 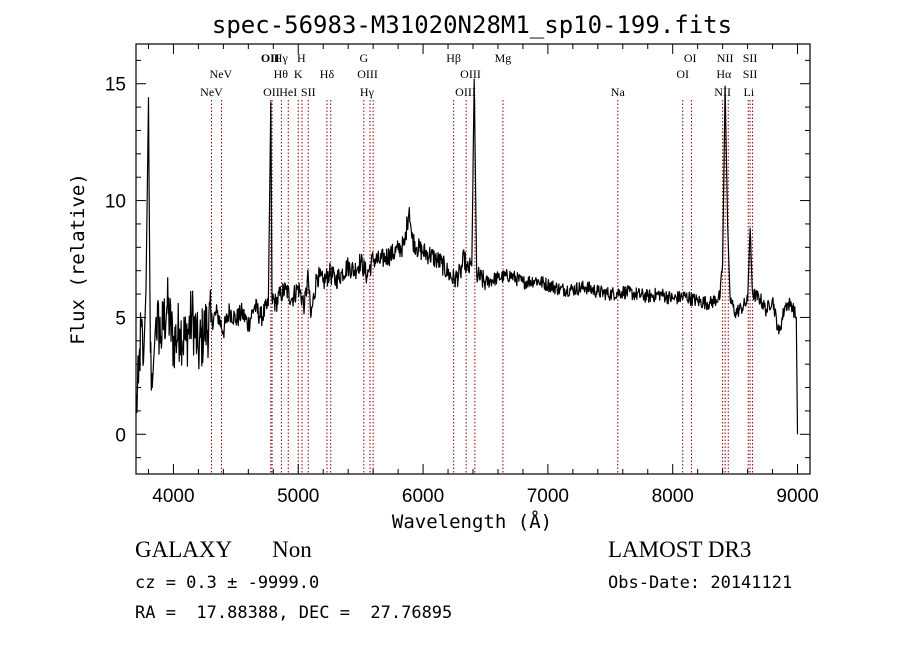 I want to click on x-tick-label: 7000, so click(x=548, y=496).